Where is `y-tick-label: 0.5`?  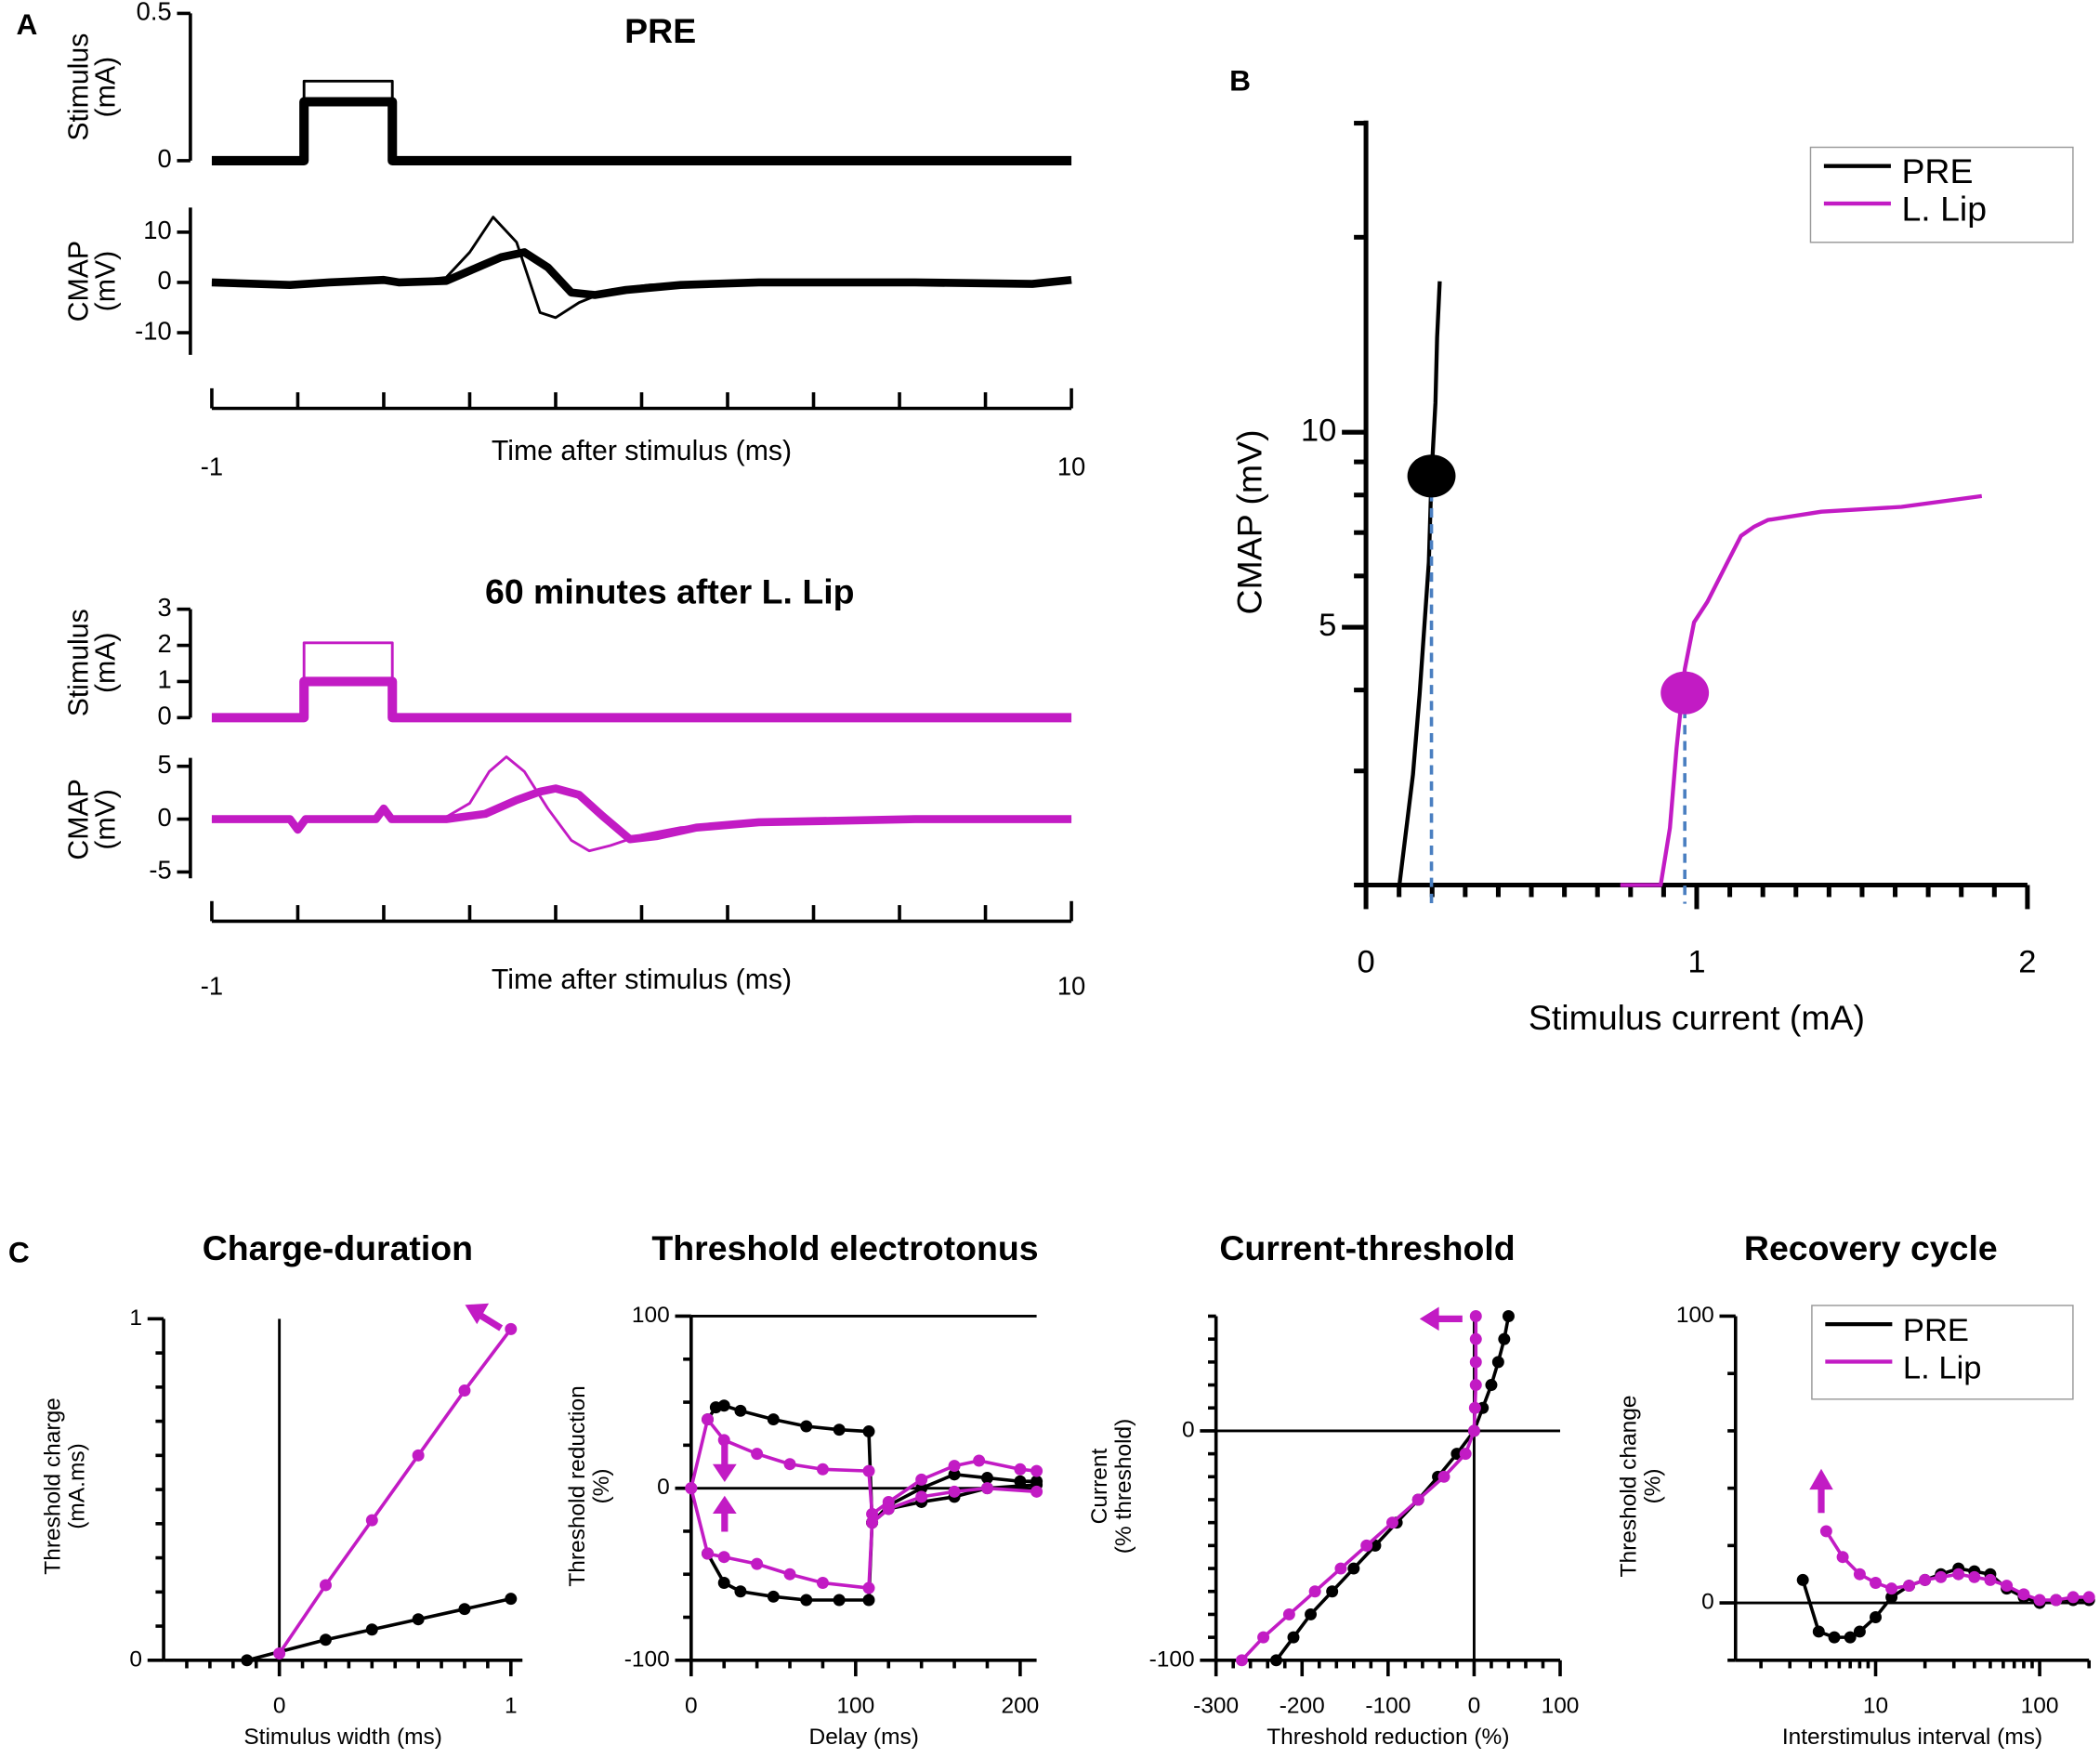
y-tick-label: 0.5 is located at coordinates (154, 13).